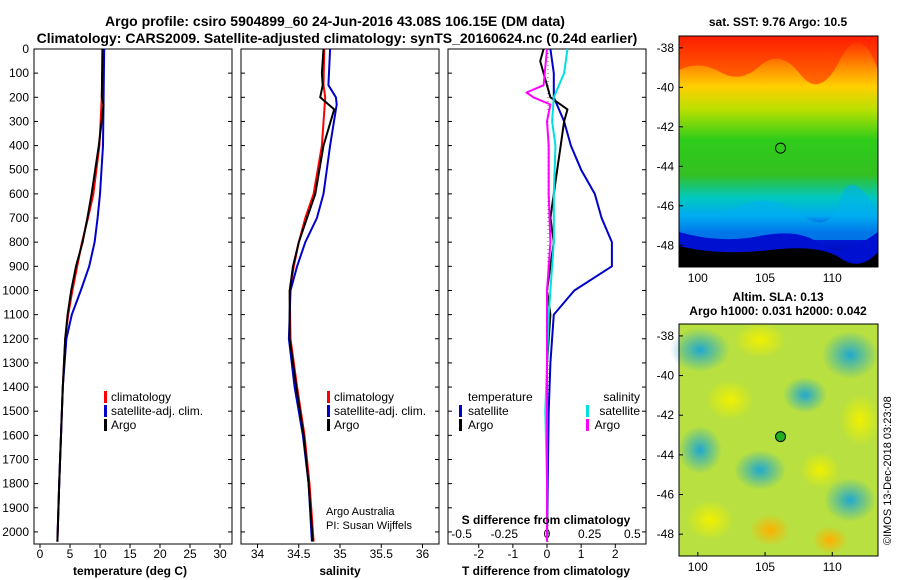 The height and width of the screenshot is (580, 900). I want to click on legend-swatch-s-argo, so click(587, 425).